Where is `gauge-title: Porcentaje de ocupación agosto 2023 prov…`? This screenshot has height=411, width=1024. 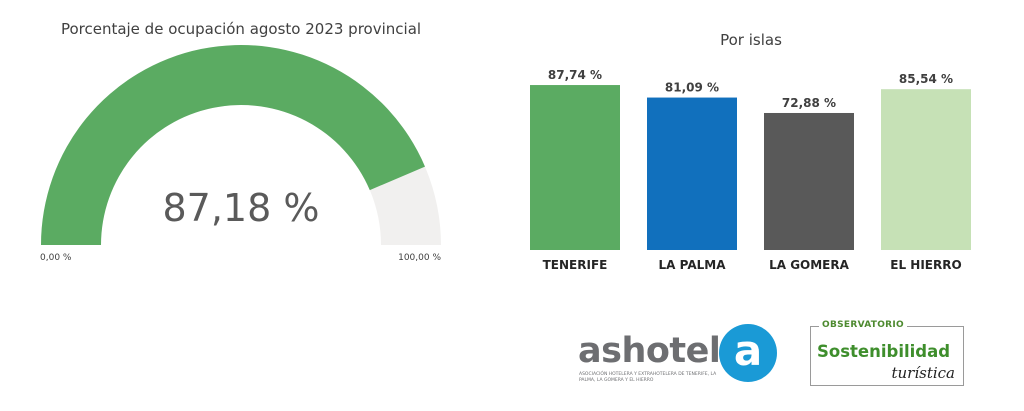 gauge-title: Porcentaje de ocupación agosto 2023 prov… is located at coordinates (241, 29).